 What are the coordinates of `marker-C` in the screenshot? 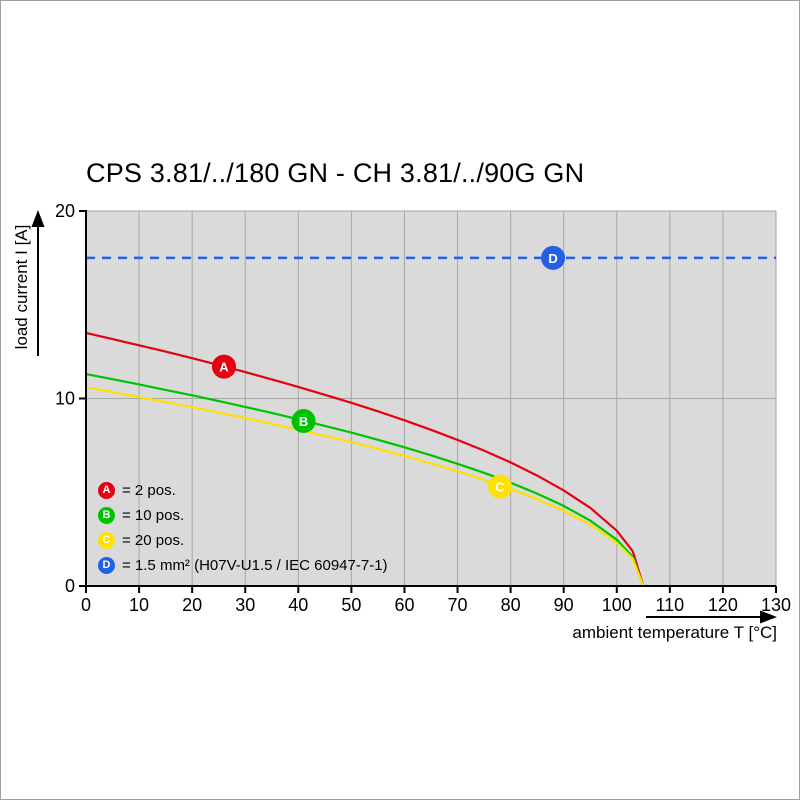 It's located at (500, 486).